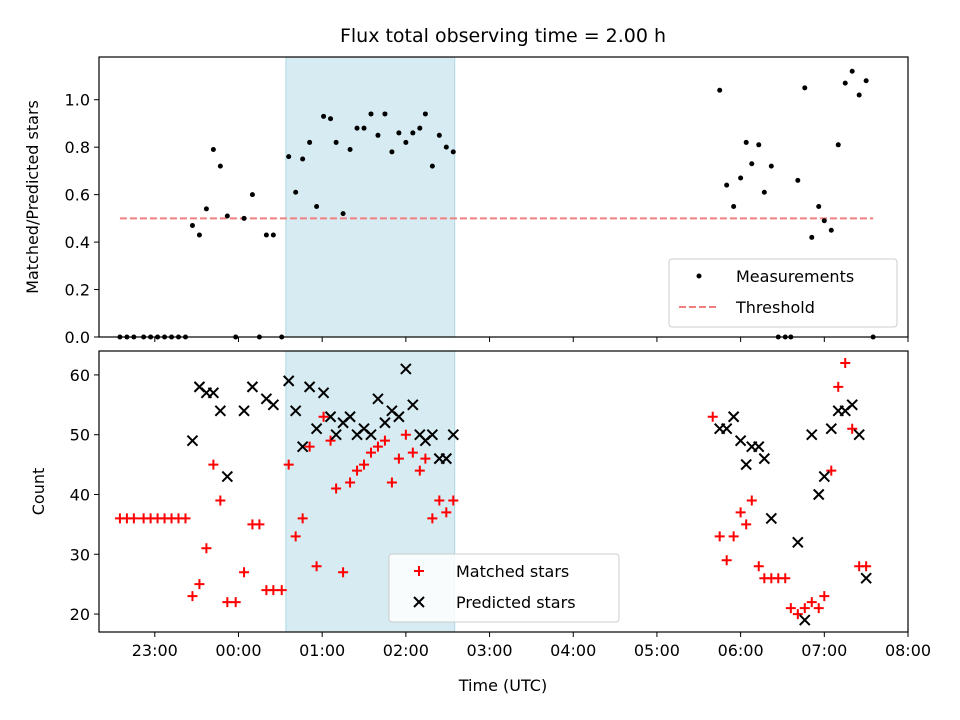  I want to click on x-tick-label: 03:00, so click(489, 650).